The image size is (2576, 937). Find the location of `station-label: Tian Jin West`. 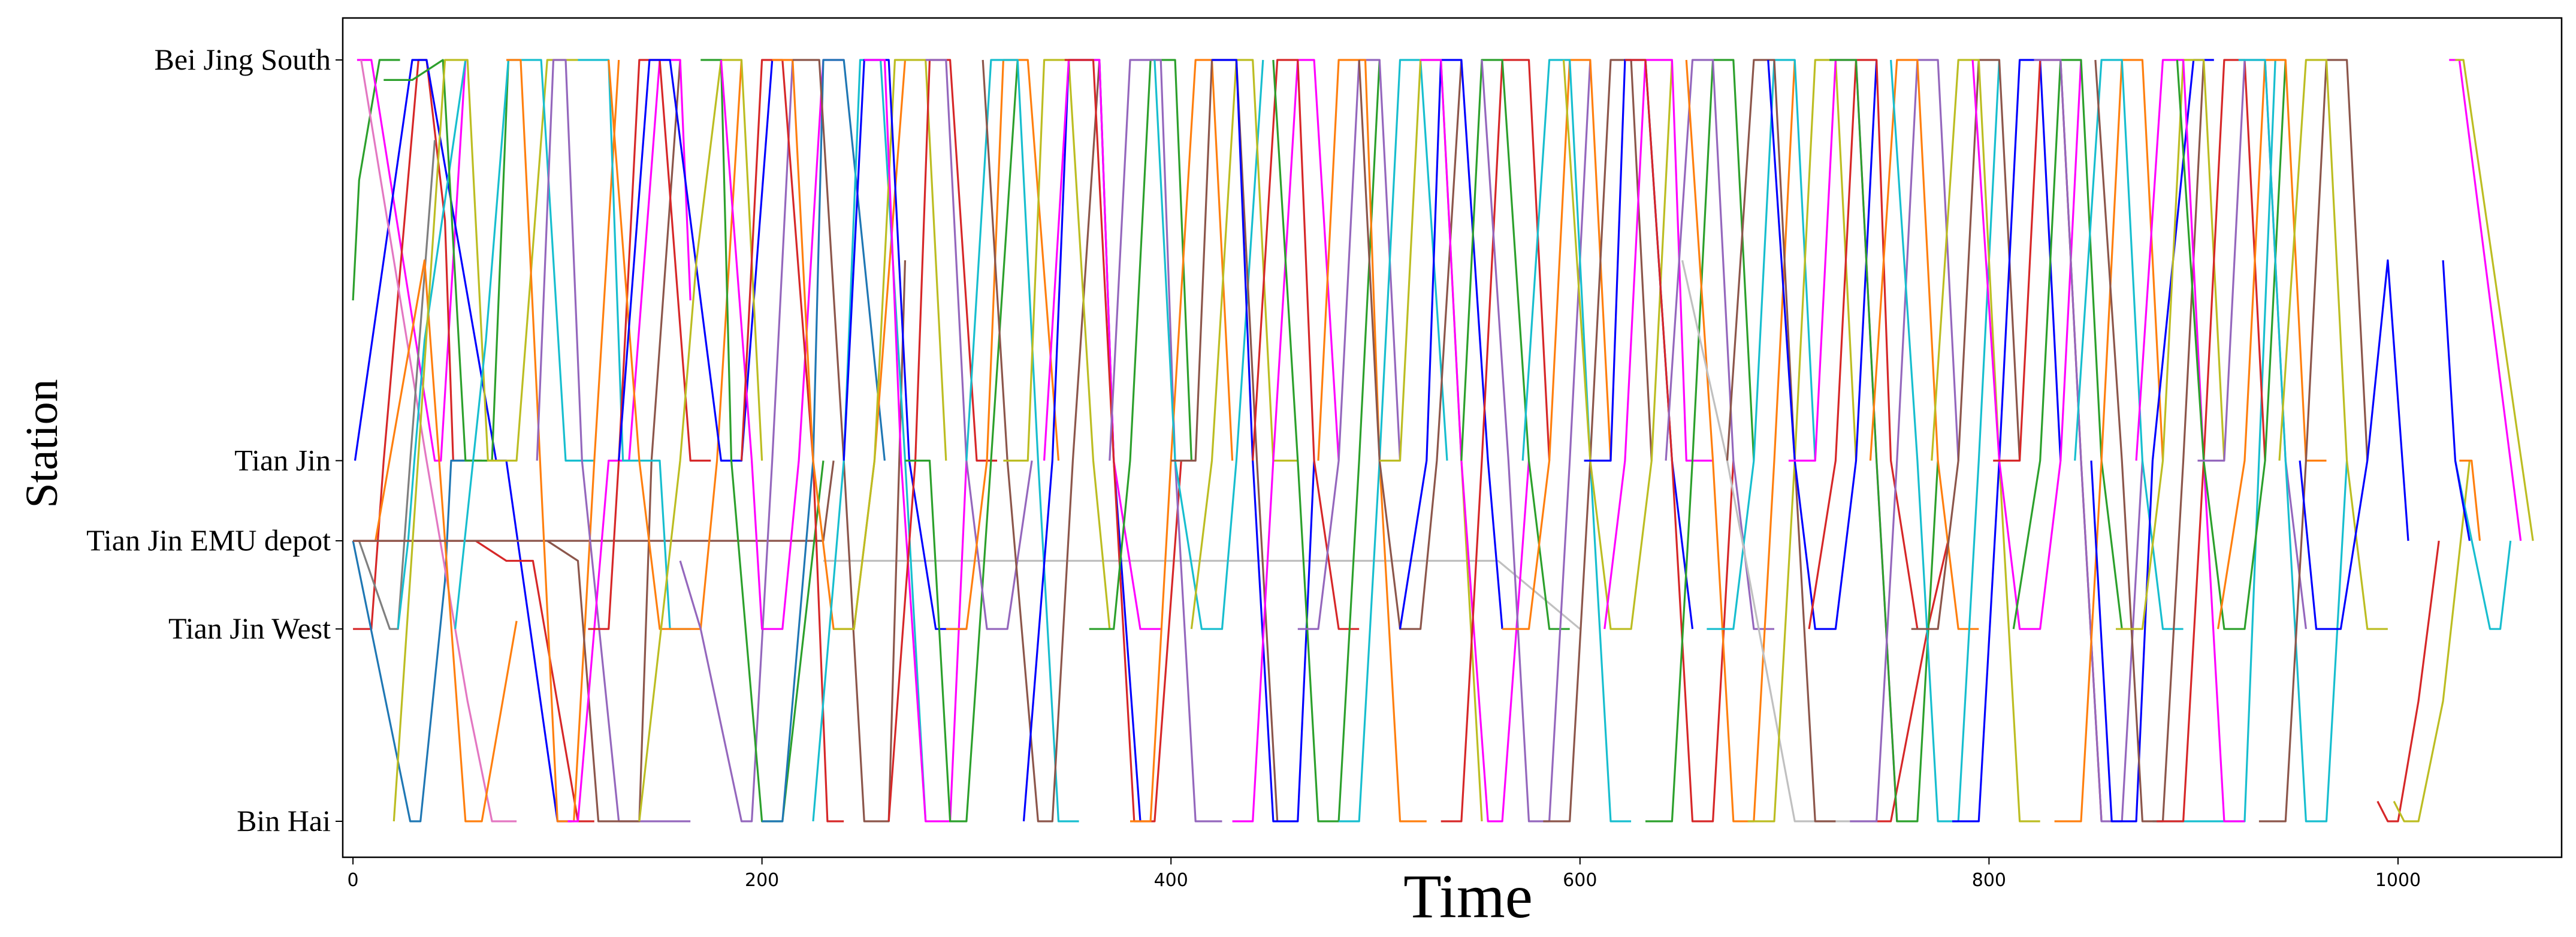

station-label: Tian Jin West is located at coordinates (250, 628).